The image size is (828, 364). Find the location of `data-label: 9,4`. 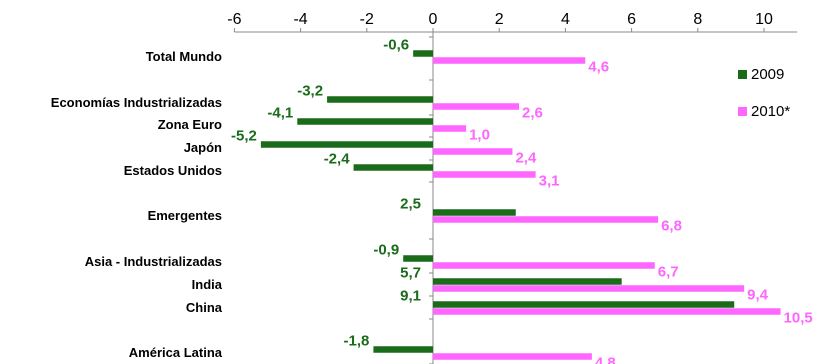

data-label: 9,4 is located at coordinates (758, 295).